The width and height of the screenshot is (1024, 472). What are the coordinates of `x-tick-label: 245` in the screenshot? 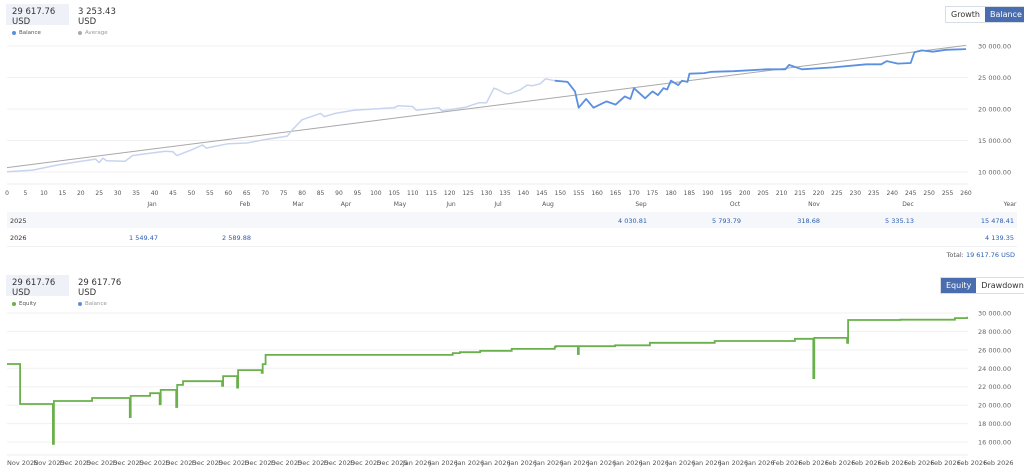 It's located at (911, 193).